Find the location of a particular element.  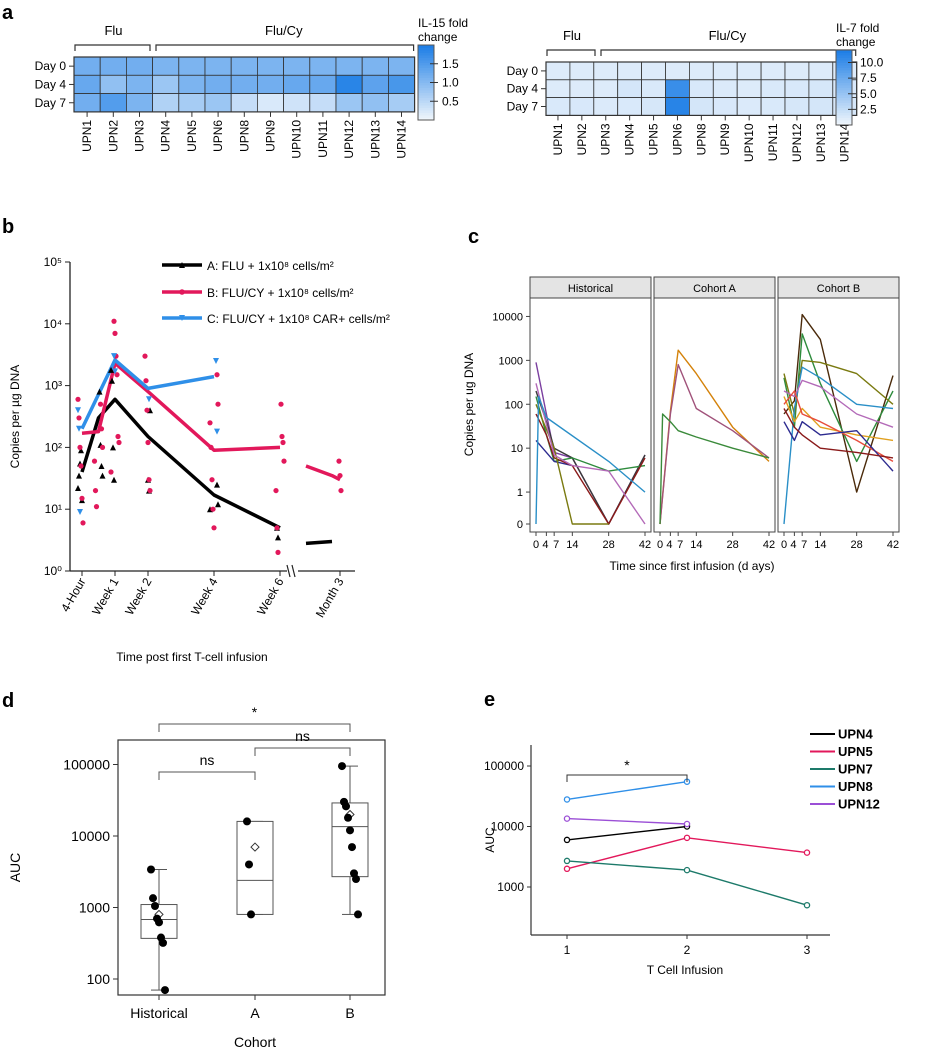

y-tick-label: 10⁵ is located at coordinates (53, 262).